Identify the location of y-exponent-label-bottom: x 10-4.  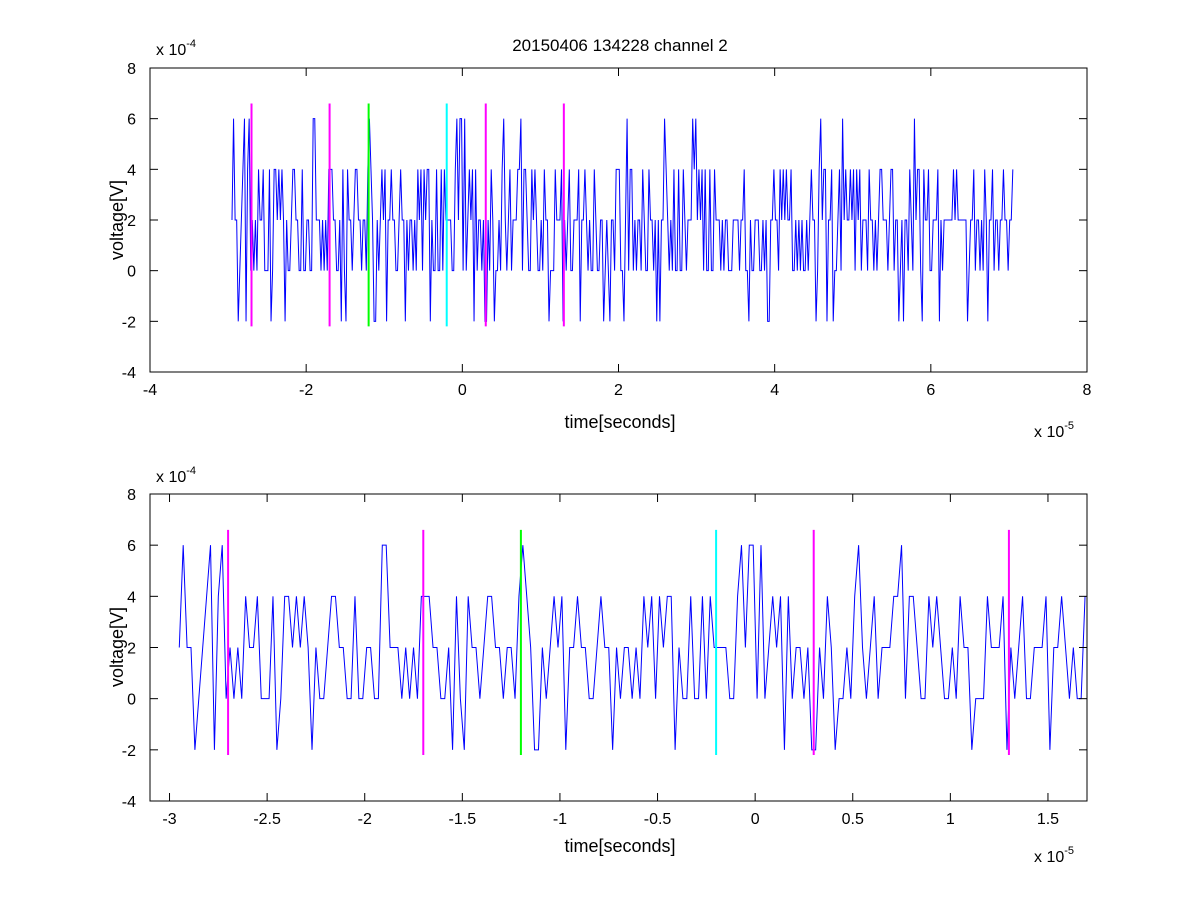
(176, 475).